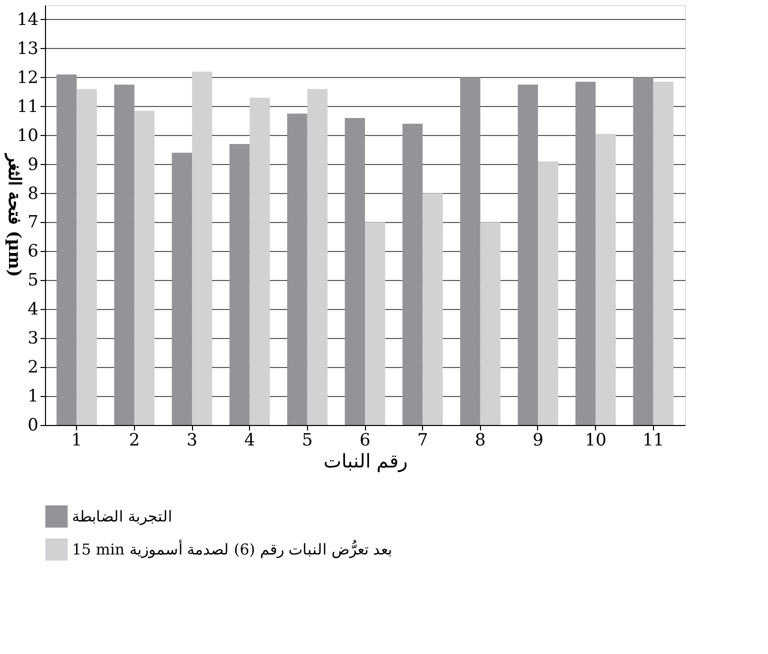 The height and width of the screenshot is (654, 768). I want to click on y-tick-label: 0, so click(33, 426).